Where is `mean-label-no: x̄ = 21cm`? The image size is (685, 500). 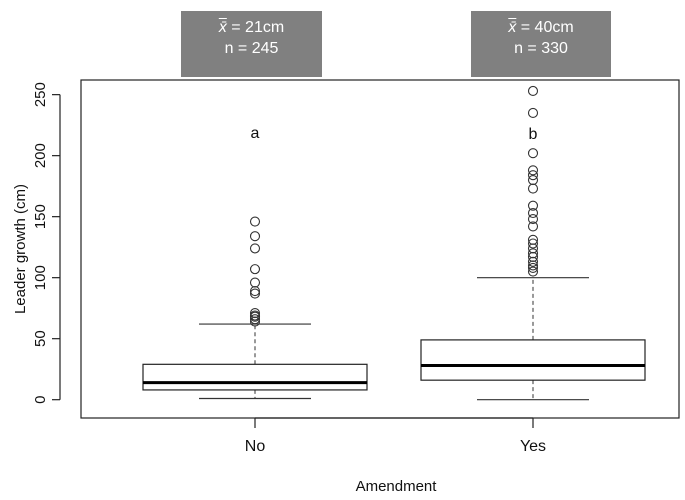 mean-label-no: x̄ = 21cm is located at coordinates (251, 27).